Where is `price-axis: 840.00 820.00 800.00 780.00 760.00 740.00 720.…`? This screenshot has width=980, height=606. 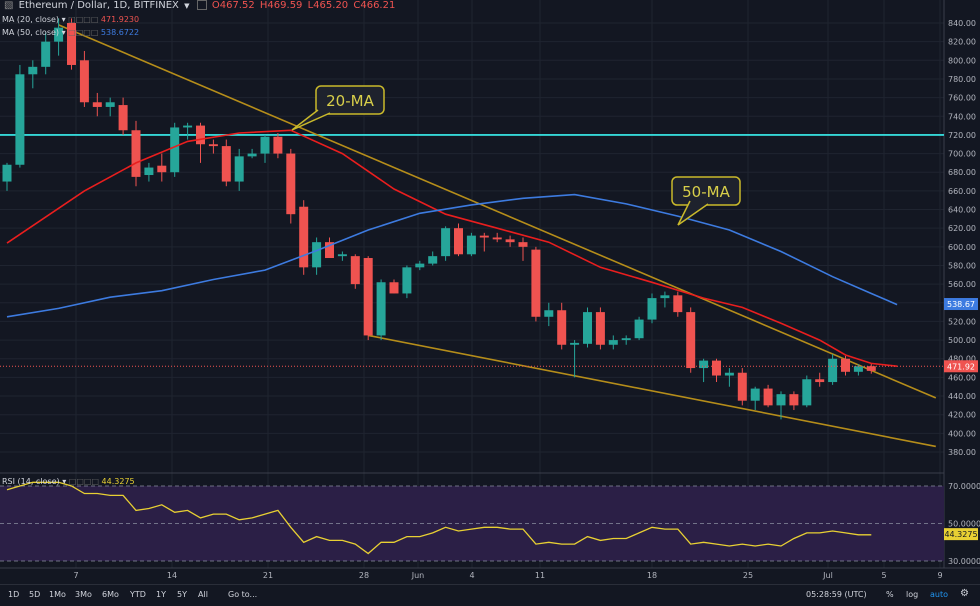
price-axis: 840.00 820.00 800.00 780.00 760.00 740.00 720.… is located at coordinates (962, 238).